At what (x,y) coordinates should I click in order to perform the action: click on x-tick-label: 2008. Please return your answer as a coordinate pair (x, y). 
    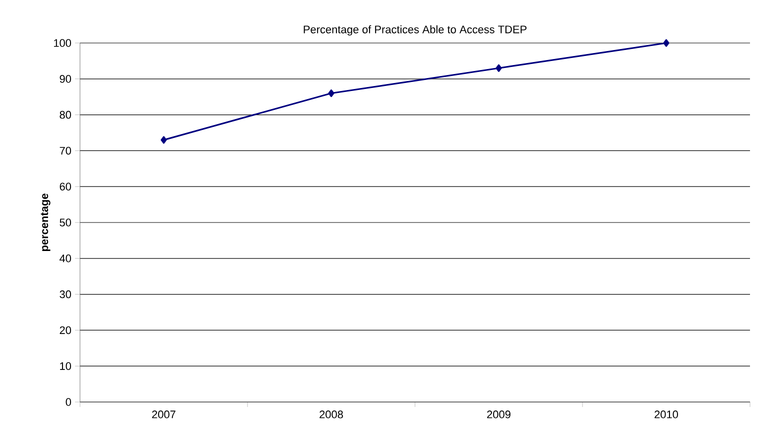
    Looking at the image, I should click on (331, 414).